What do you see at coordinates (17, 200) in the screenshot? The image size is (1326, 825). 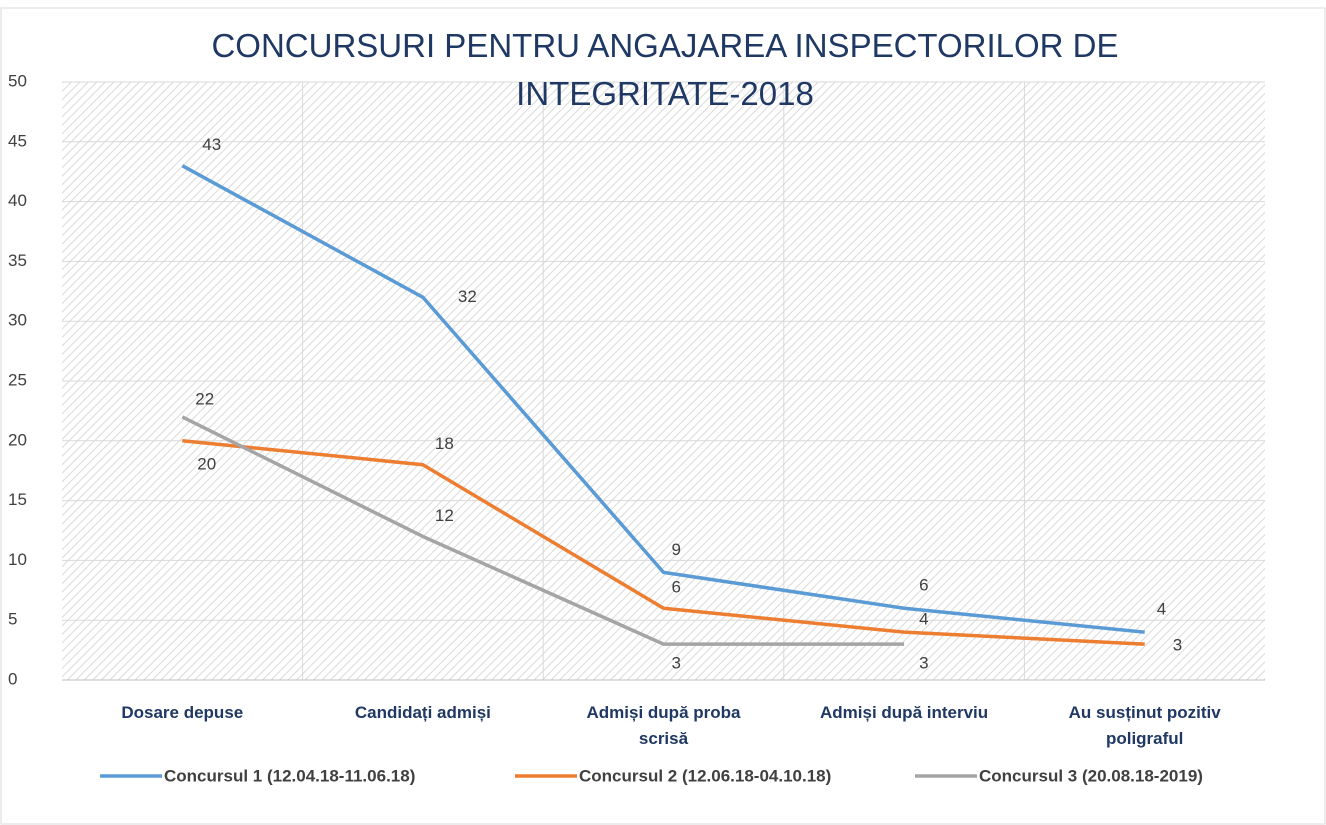 I see `y-tick-label: 40` at bounding box center [17, 200].